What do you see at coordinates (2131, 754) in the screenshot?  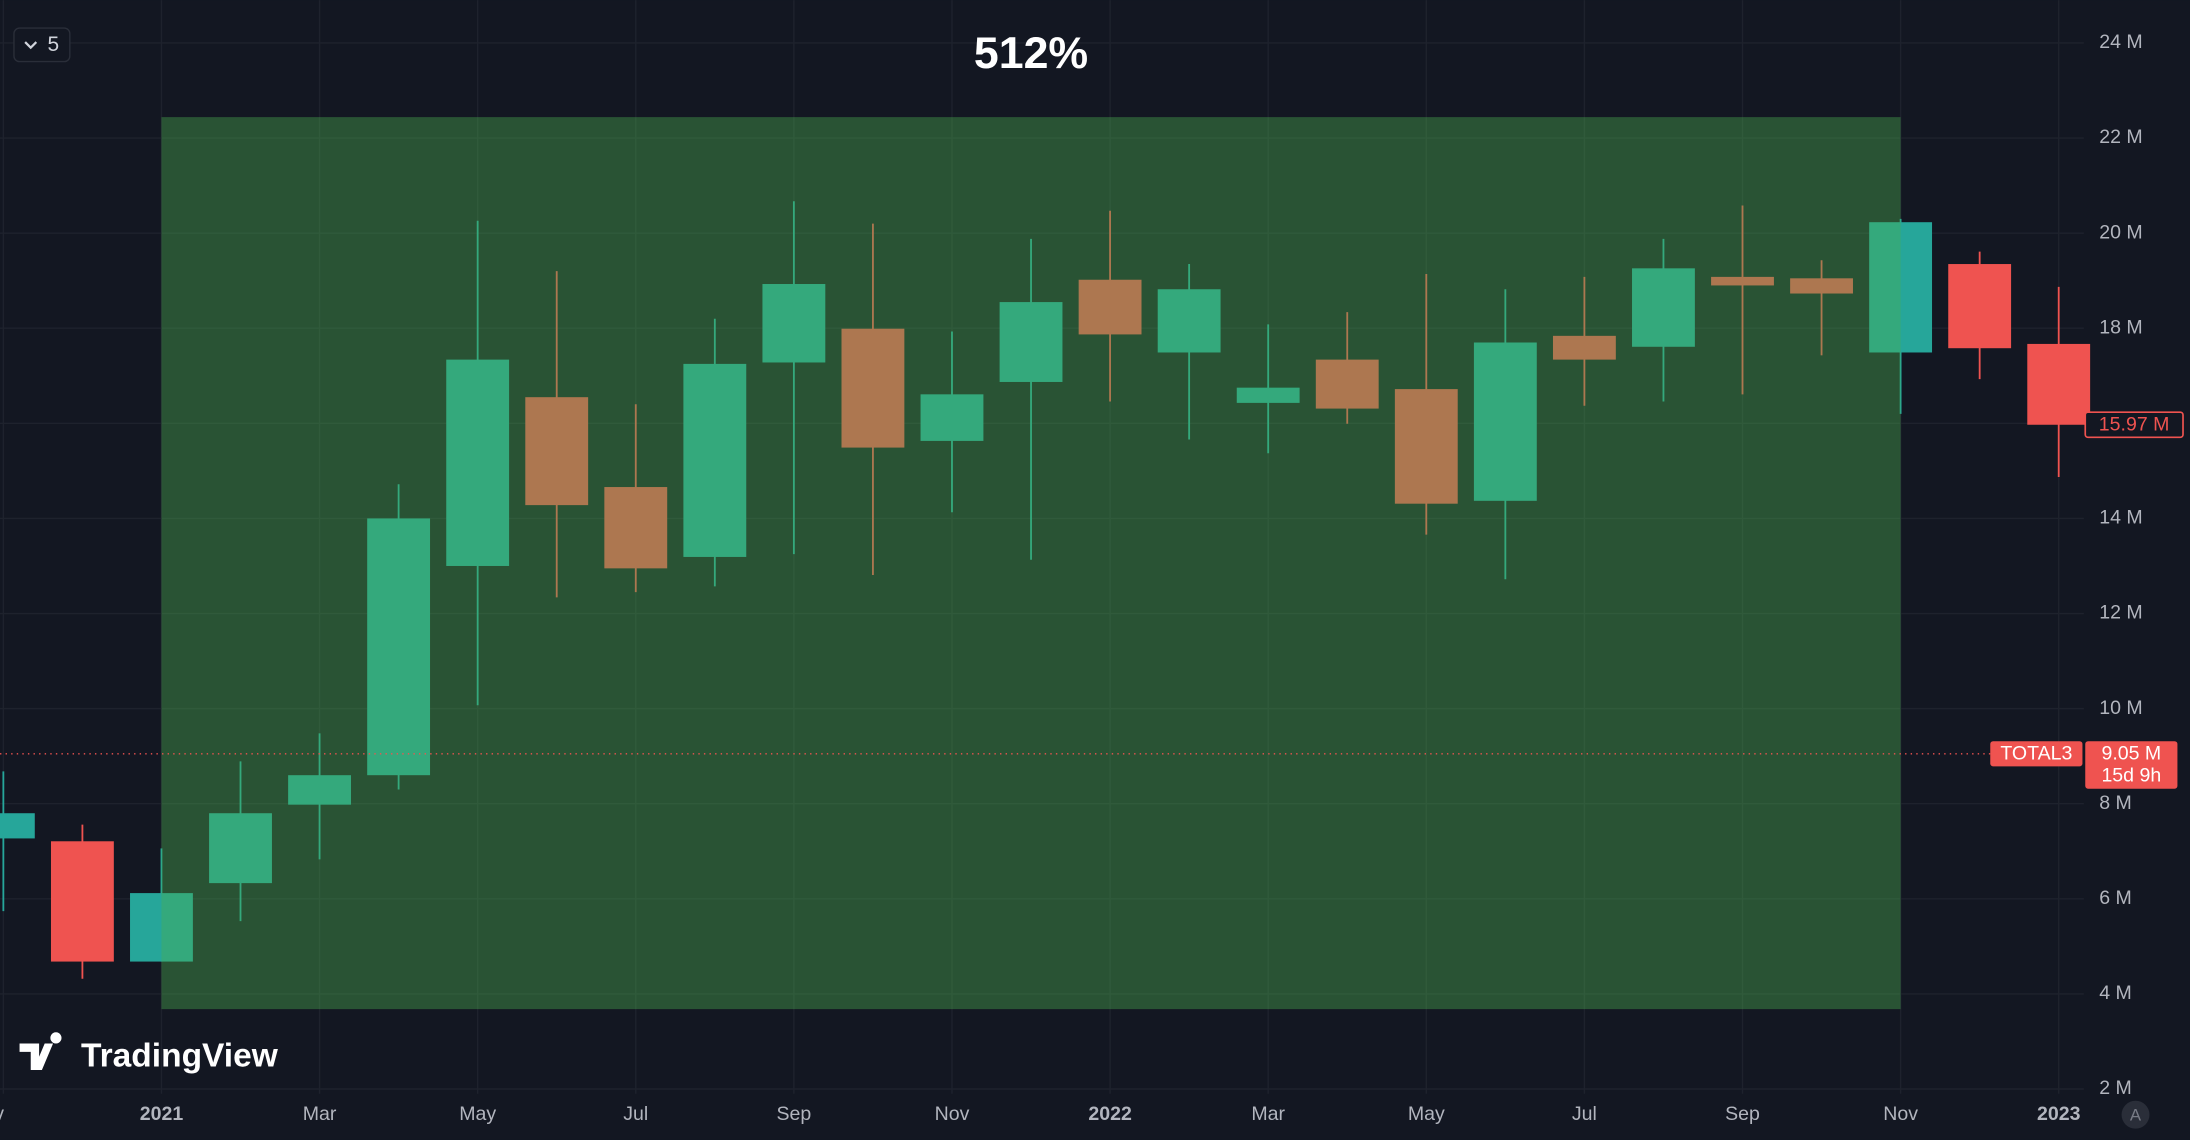 I see `price-label: 9.05 M` at bounding box center [2131, 754].